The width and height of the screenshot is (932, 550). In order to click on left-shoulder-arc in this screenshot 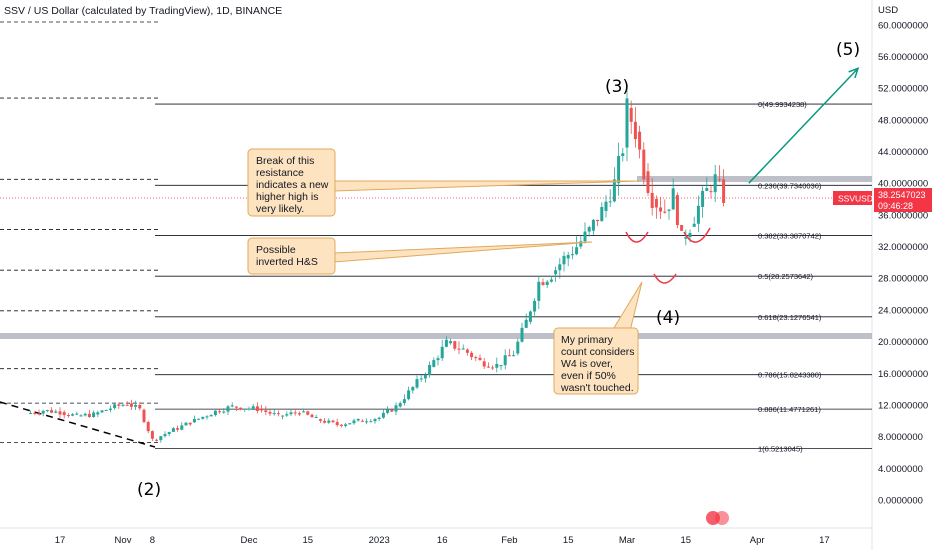, I will do `click(637, 237)`.